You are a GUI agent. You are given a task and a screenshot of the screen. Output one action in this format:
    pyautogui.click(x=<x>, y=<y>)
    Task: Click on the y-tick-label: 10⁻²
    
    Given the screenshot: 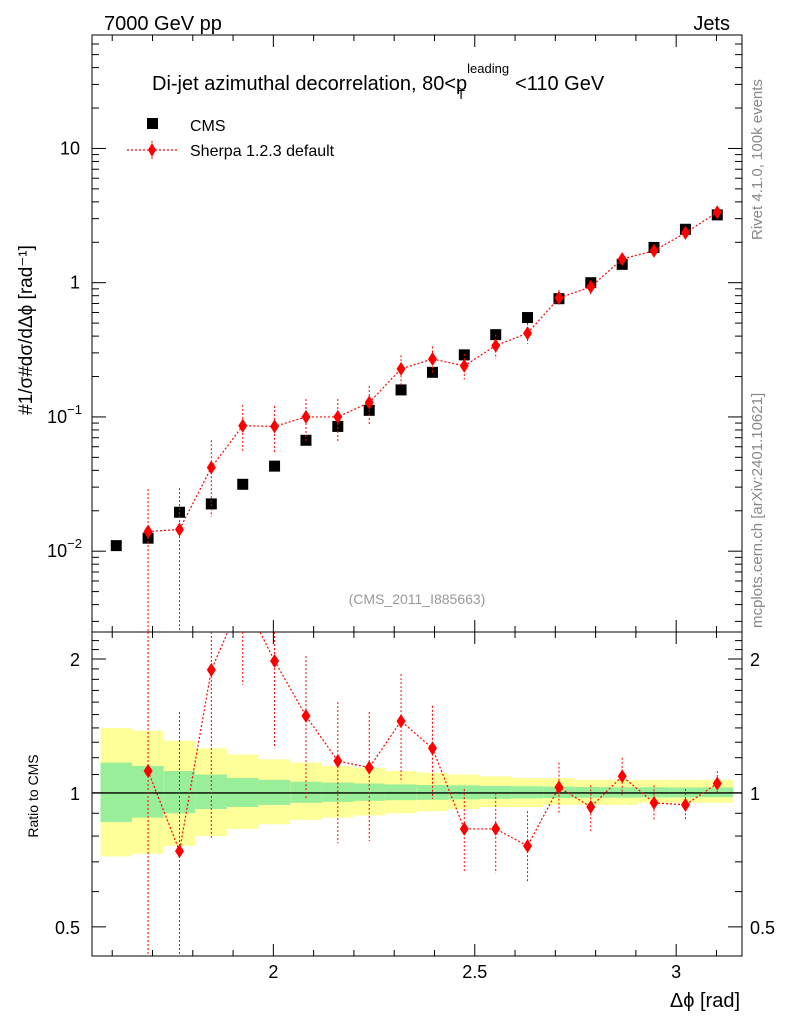 What is the action you would take?
    pyautogui.click(x=64, y=548)
    